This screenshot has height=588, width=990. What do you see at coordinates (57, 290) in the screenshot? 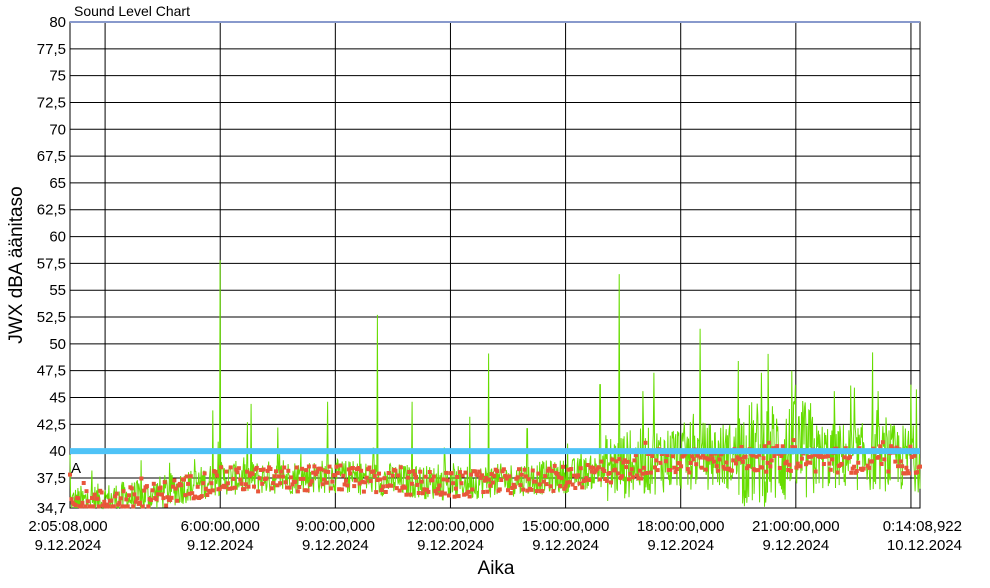
I see `y-tick-label: 55` at bounding box center [57, 290].